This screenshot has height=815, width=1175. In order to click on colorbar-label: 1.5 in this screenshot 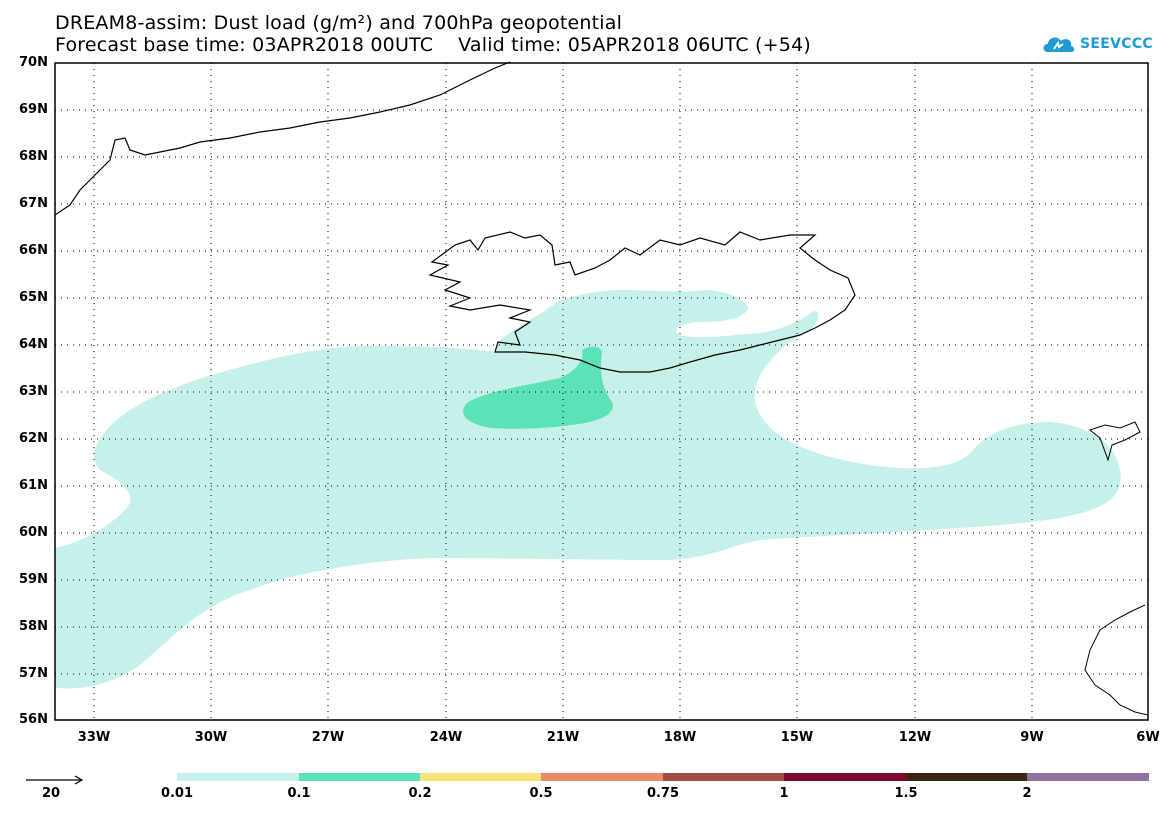, I will do `click(906, 793)`.